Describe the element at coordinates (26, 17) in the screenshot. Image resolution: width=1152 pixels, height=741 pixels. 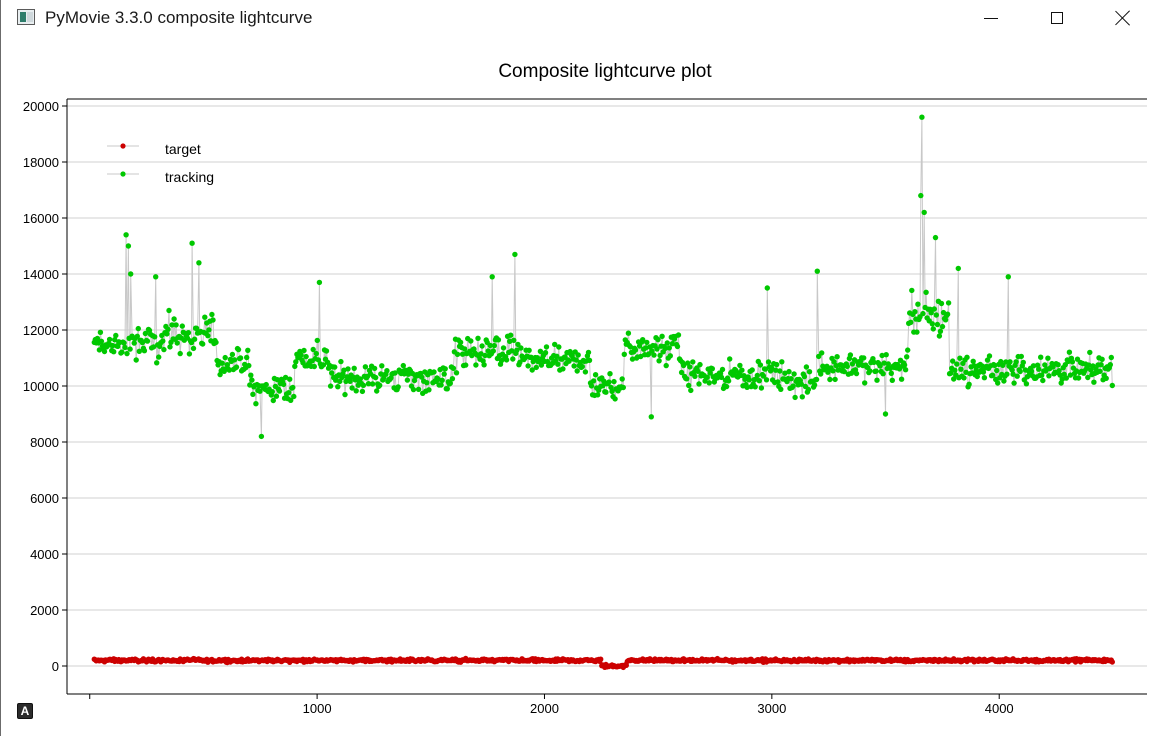
I see `pymovie-app-icon` at that location.